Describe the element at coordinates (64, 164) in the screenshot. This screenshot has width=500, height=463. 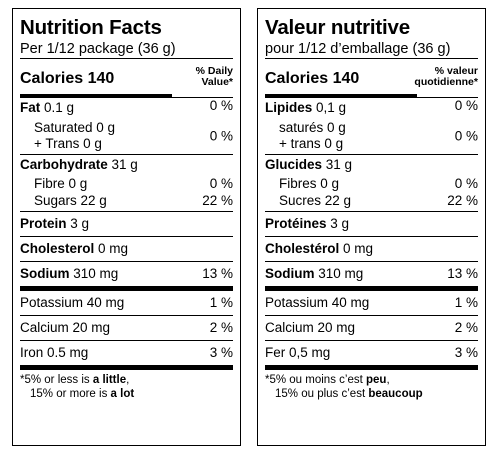
I see `carbohydrate-name: Carbohydrate` at that location.